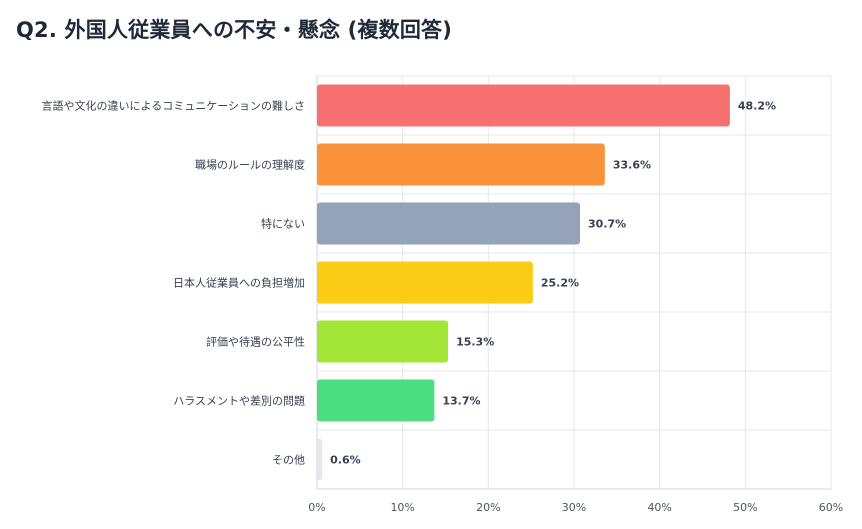 This screenshot has height=529, width=862. Describe the element at coordinates (475, 342) in the screenshot. I see `value-label-4: 15.3%` at that location.